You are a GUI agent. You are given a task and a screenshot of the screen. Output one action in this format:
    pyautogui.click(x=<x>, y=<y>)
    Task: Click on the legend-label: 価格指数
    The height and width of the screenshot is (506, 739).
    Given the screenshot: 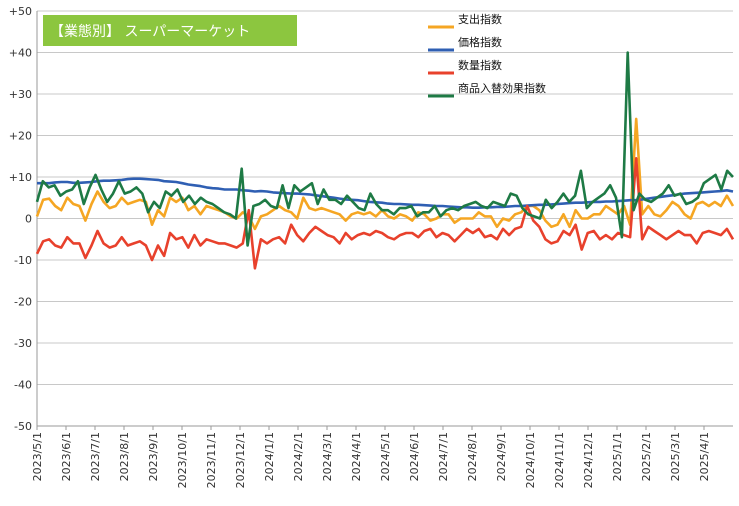 What is the action you would take?
    pyautogui.click(x=480, y=42)
    